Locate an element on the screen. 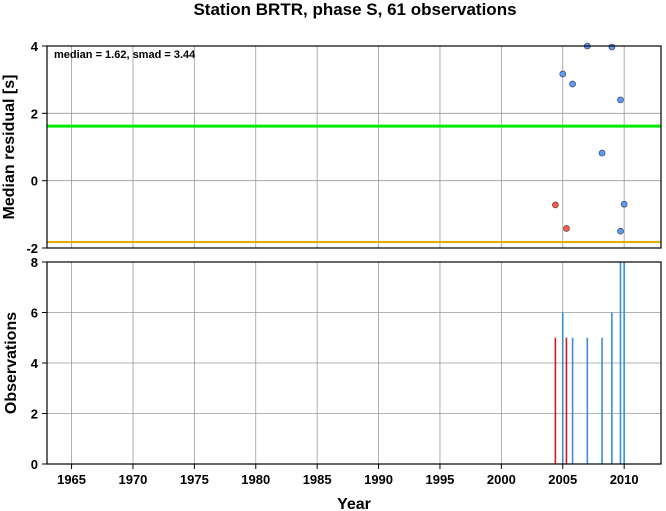  x-tick-label: 2005 is located at coordinates (562, 479).